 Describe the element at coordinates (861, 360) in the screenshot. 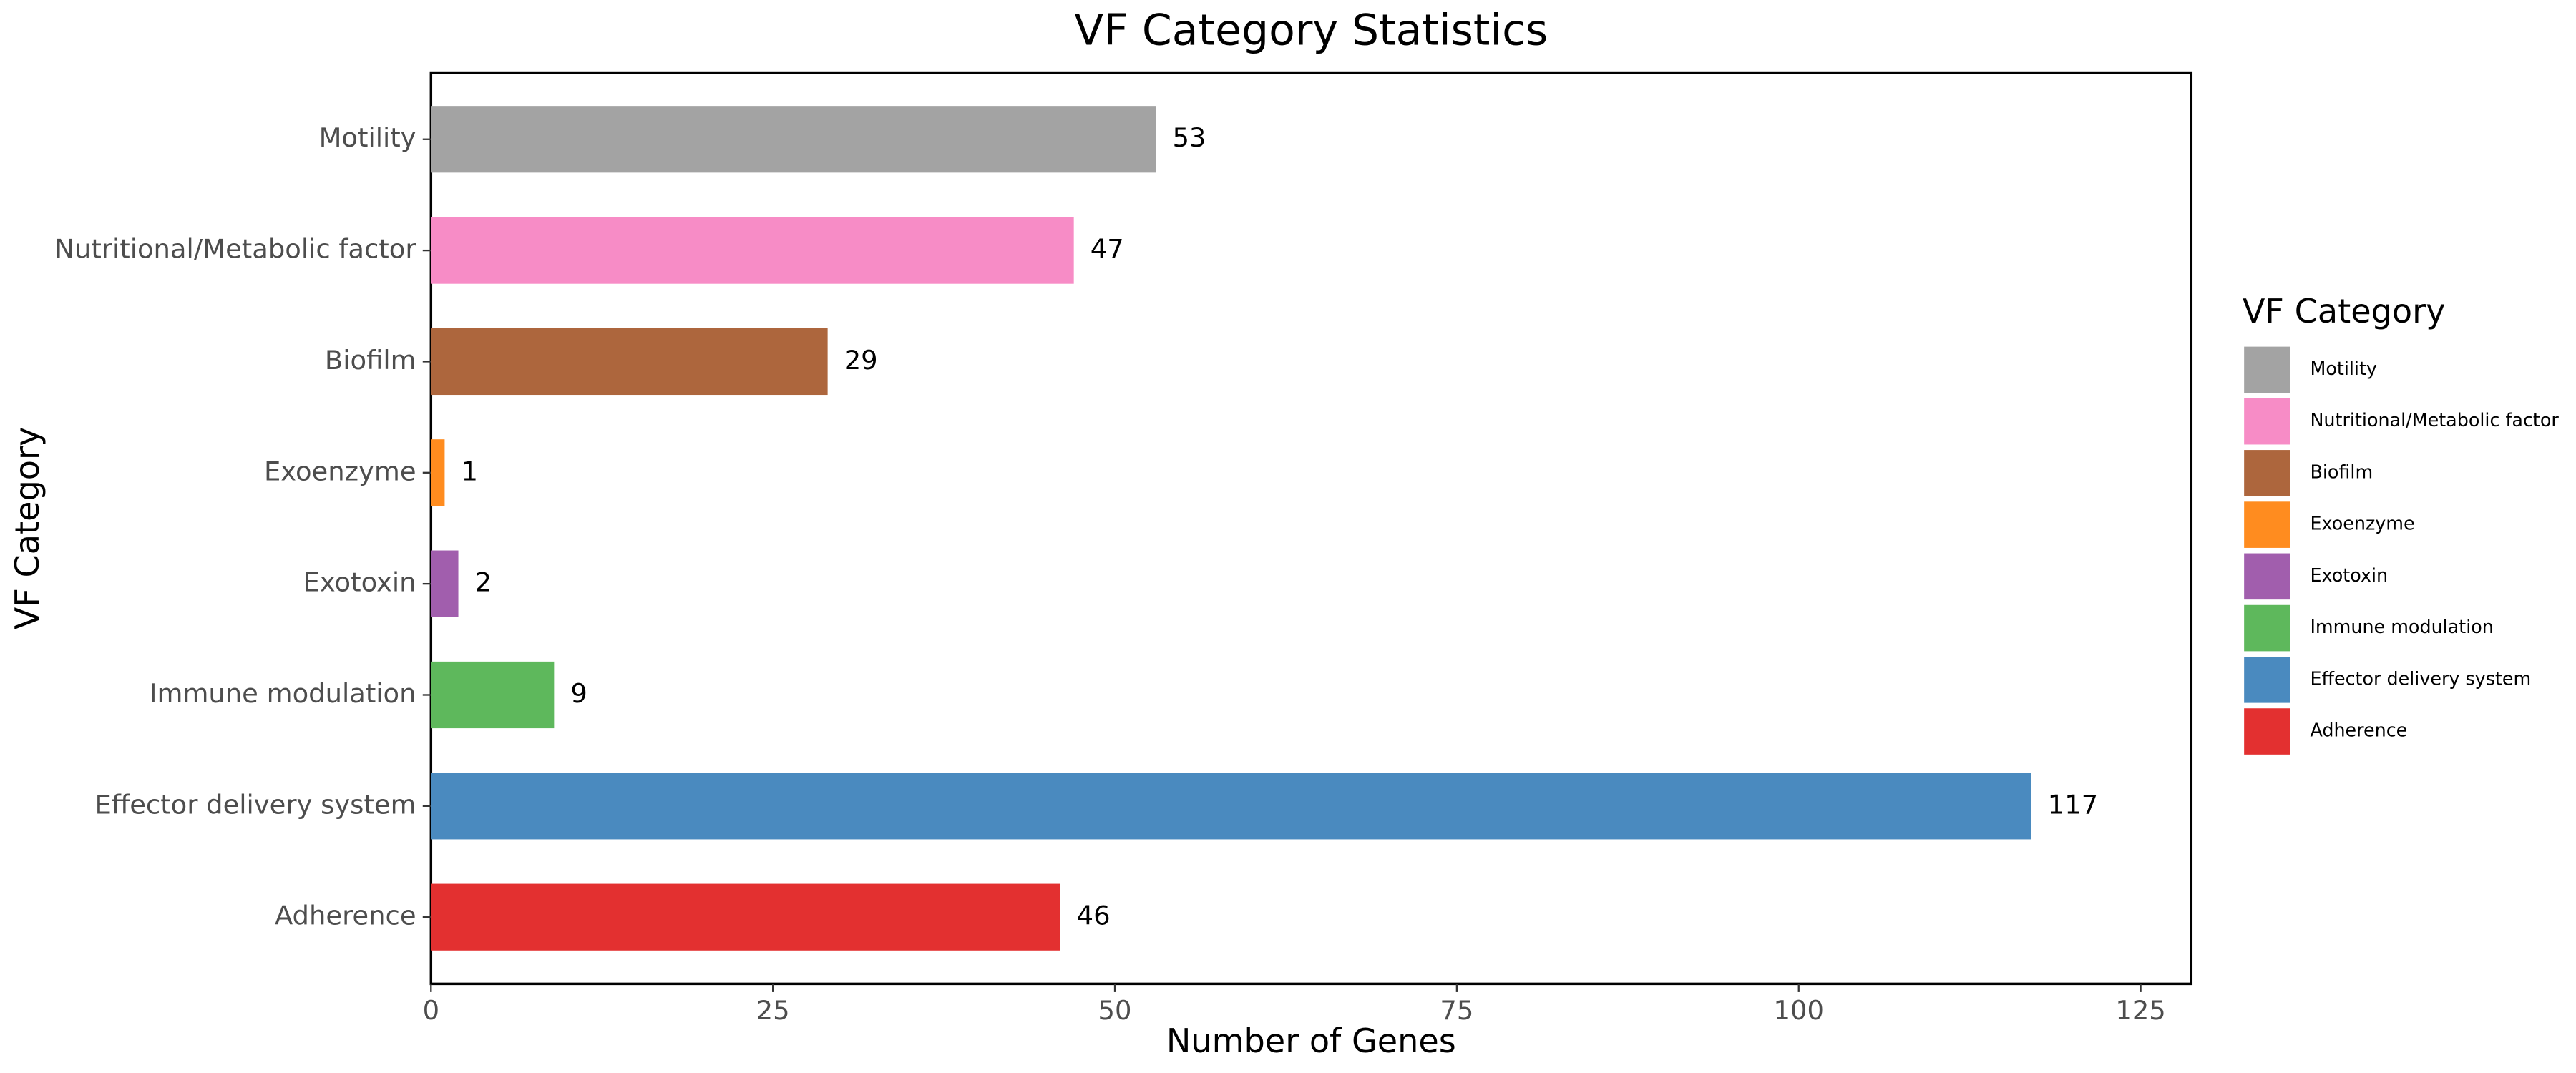

I see `value-label: 29` at that location.